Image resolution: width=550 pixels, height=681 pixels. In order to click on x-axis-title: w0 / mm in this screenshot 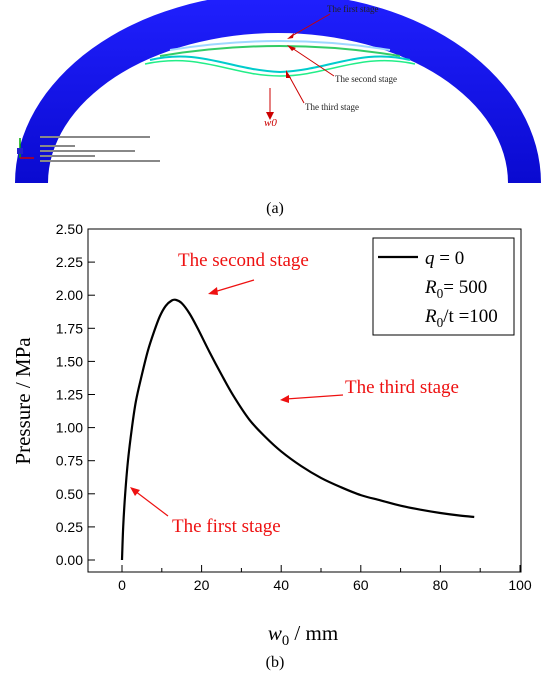, I will do `click(303, 635)`.